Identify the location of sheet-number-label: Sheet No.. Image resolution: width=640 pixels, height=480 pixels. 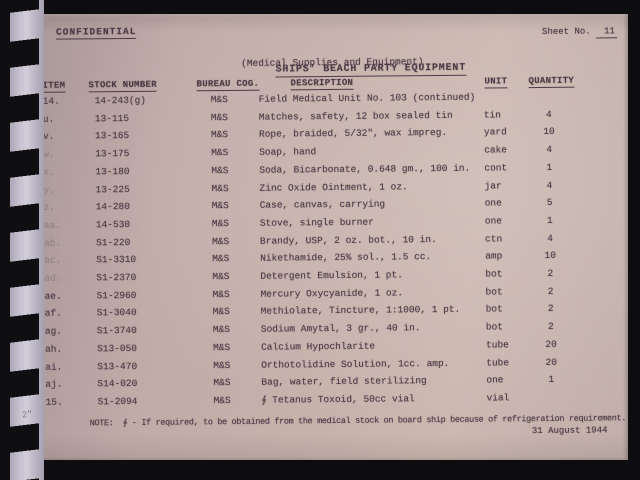
(566, 31).